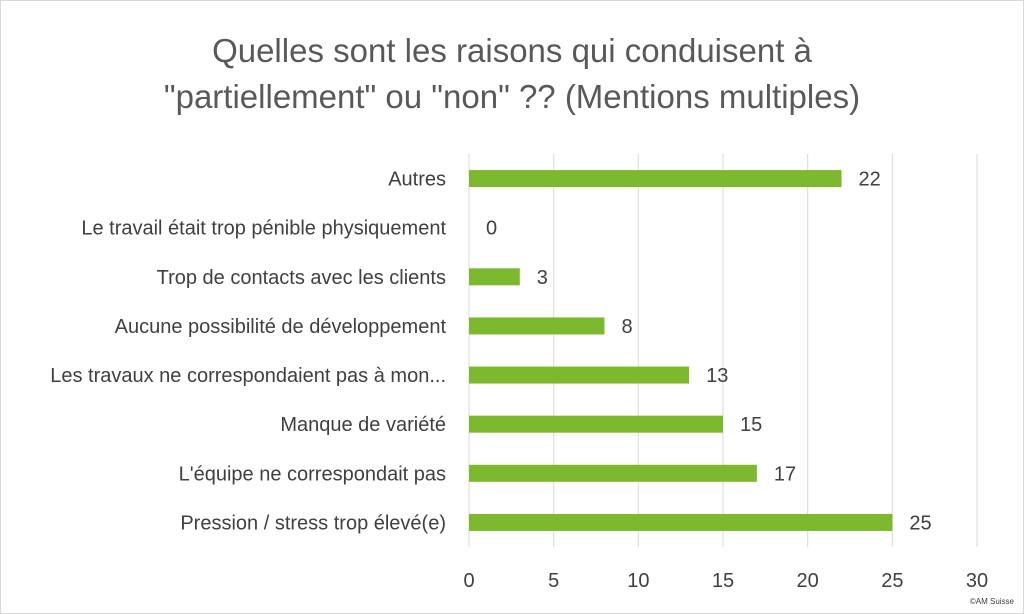  Describe the element at coordinates (751, 425) in the screenshot. I see `data-label: 15` at that location.